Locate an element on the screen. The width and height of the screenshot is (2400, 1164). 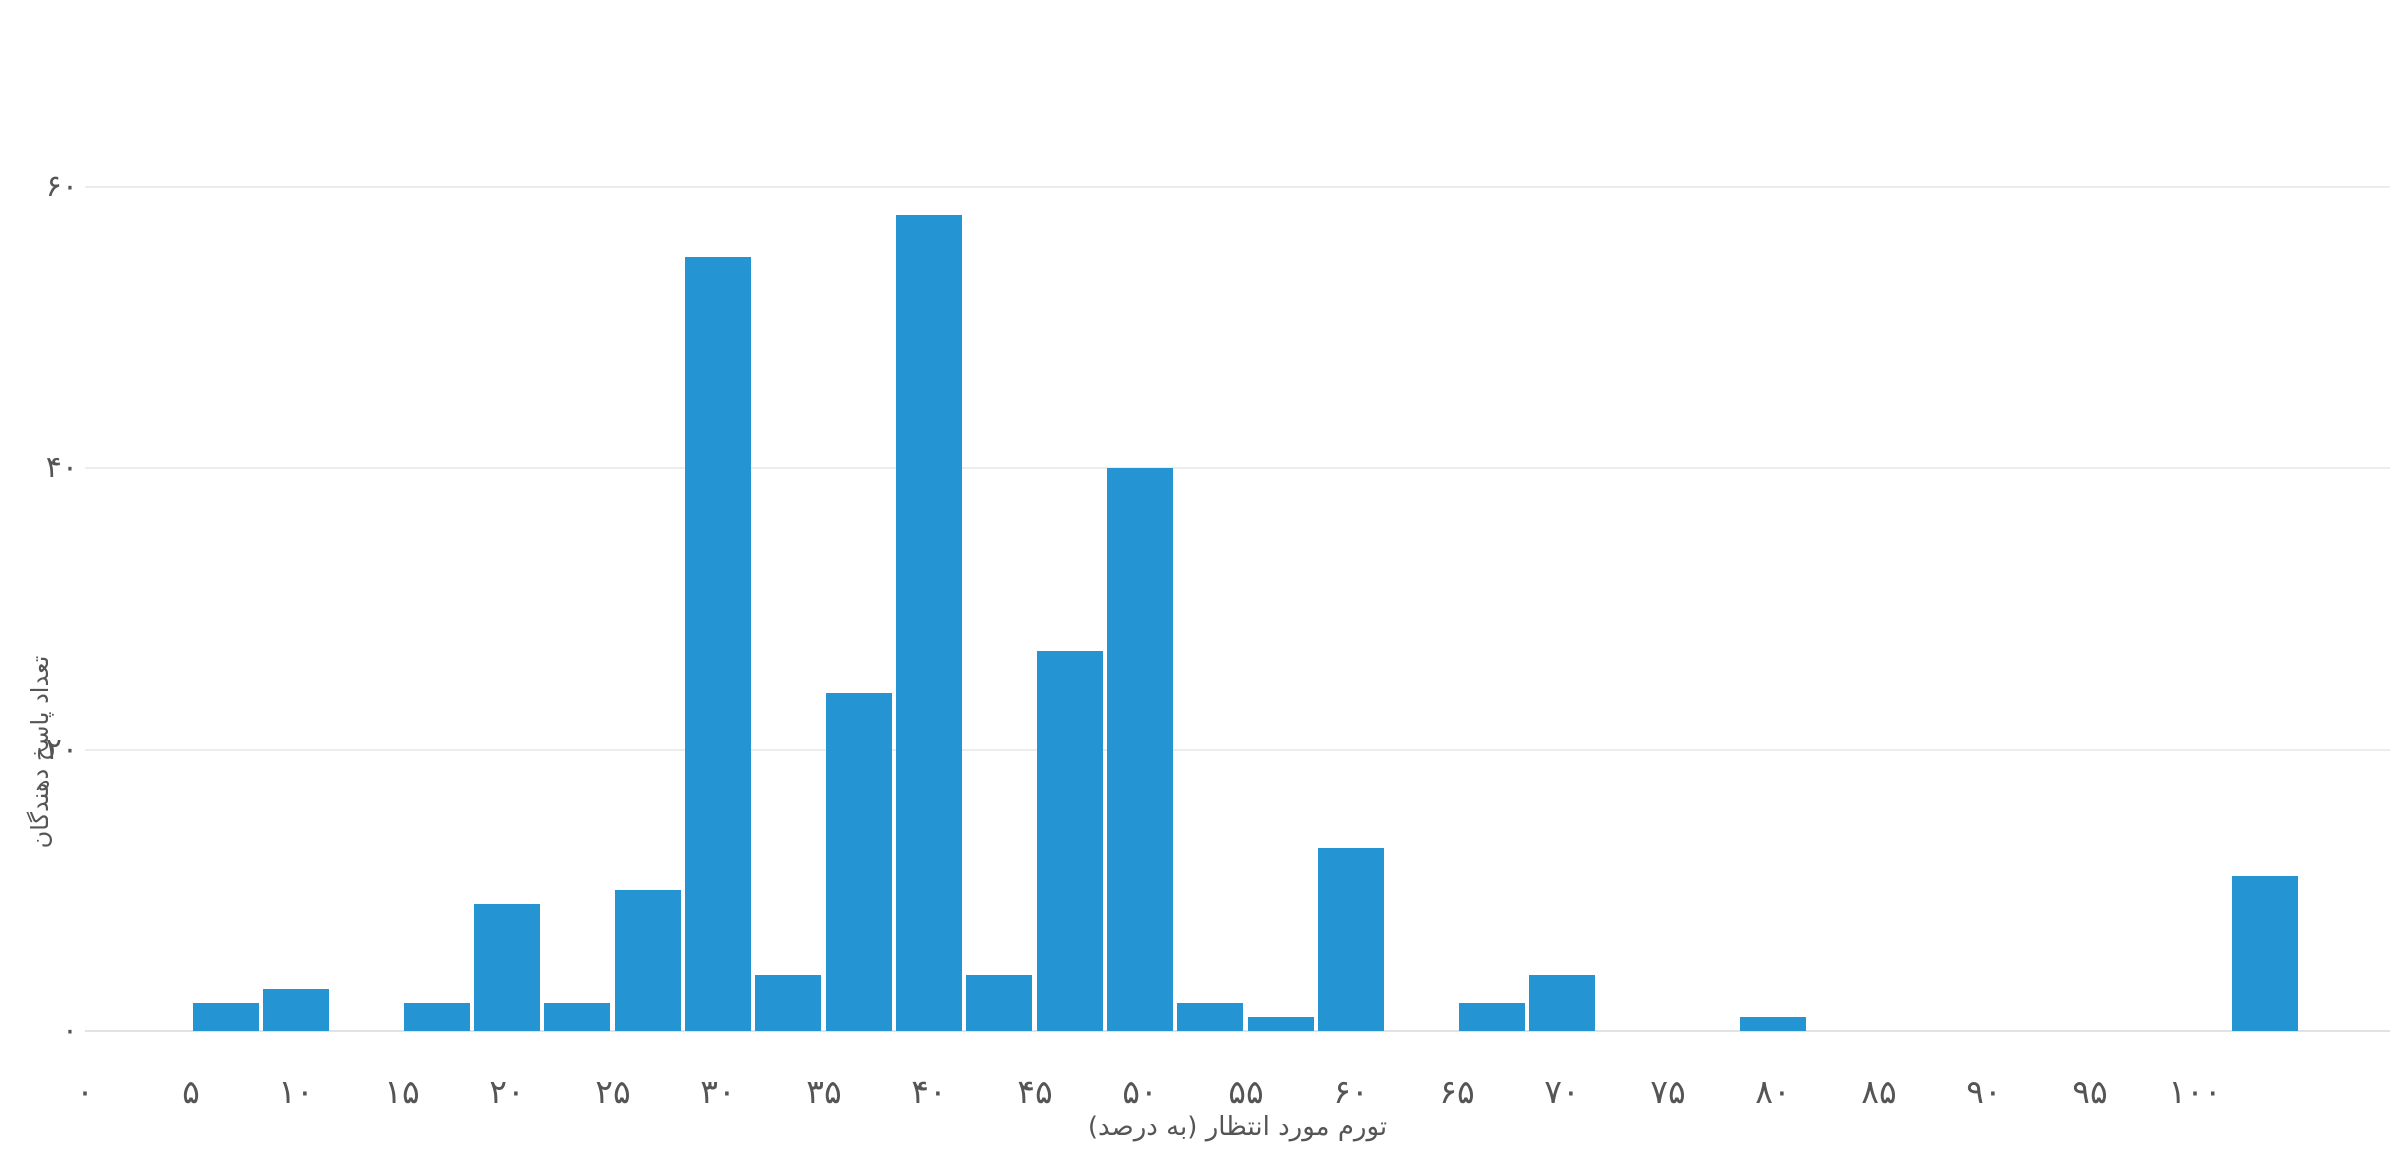
x-axis-line is located at coordinates (1237, 1031).